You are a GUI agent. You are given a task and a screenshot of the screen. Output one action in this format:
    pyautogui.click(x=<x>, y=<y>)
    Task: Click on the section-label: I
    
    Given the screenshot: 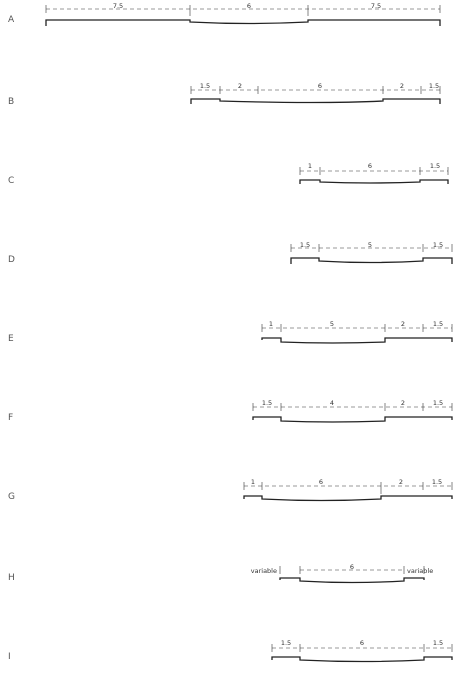 What is the action you would take?
    pyautogui.click(x=9, y=657)
    